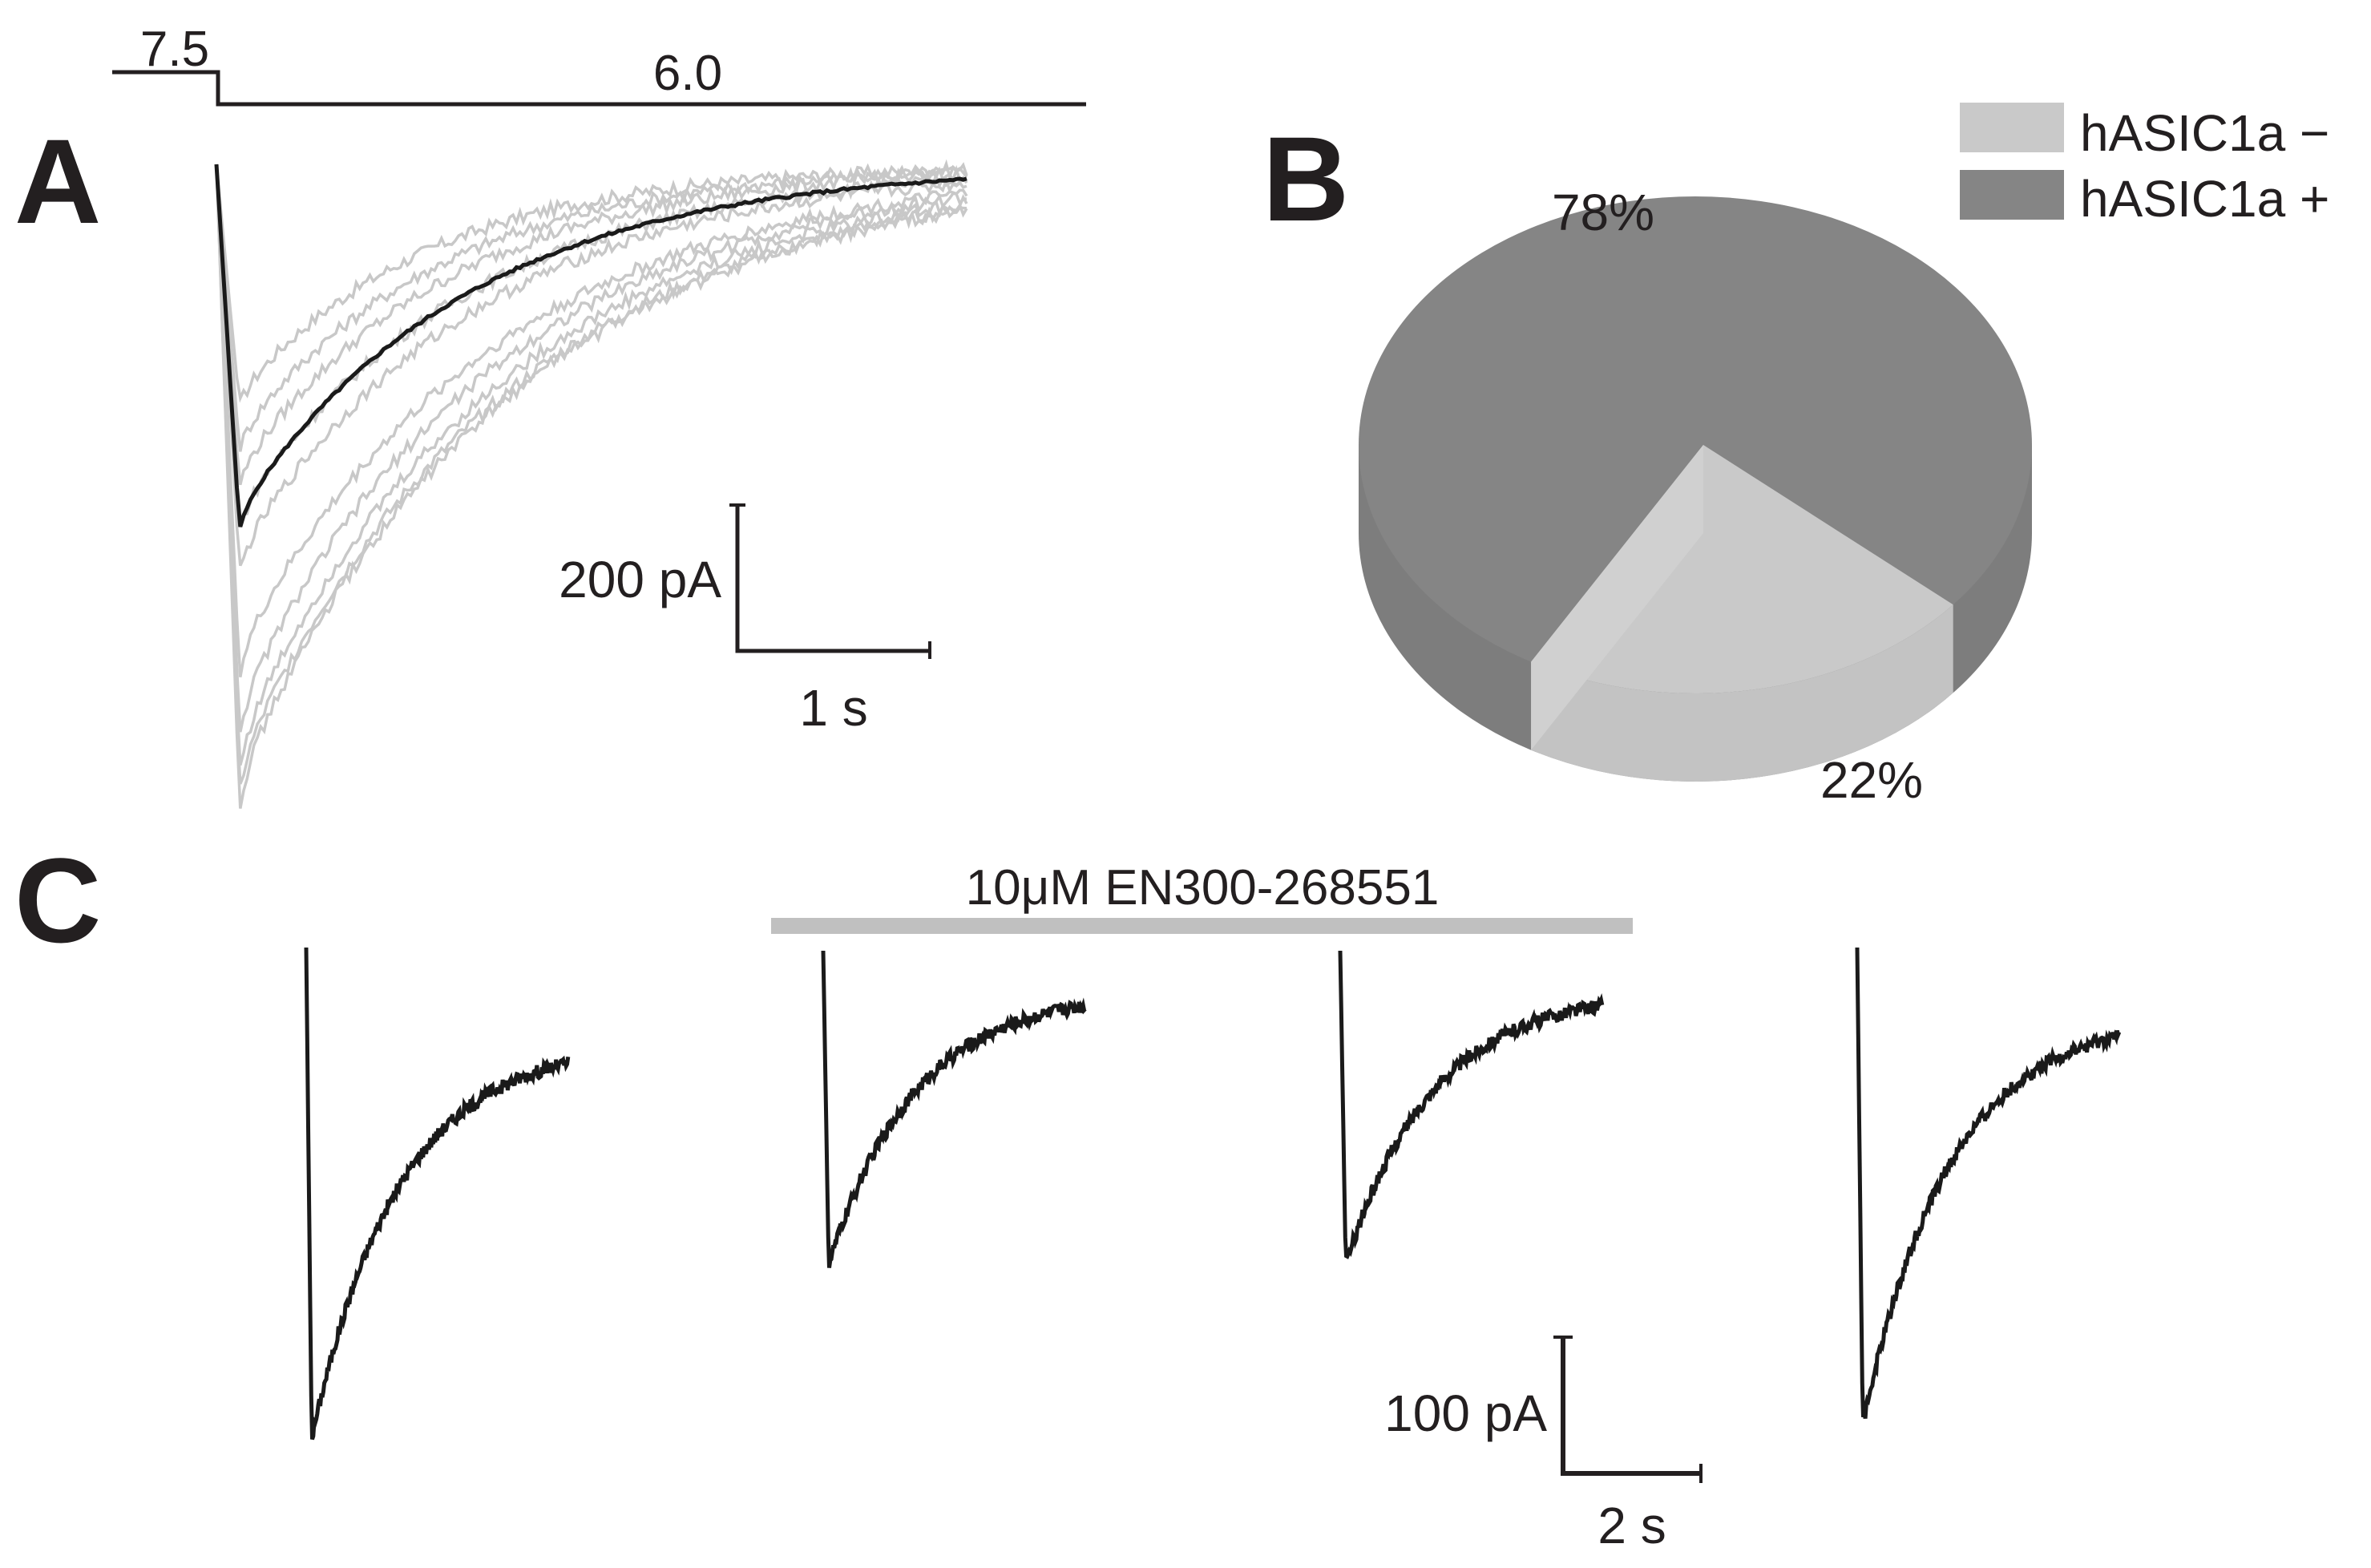 The width and height of the screenshot is (2371, 1568). What do you see at coordinates (1202, 926) in the screenshot?
I see `drug-application-bar` at bounding box center [1202, 926].